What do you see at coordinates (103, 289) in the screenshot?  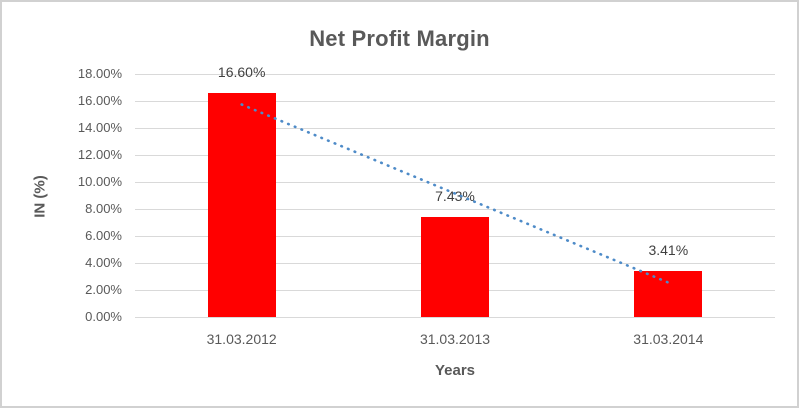 I see `y-axis-tick-label: 2.00%` at bounding box center [103, 289].